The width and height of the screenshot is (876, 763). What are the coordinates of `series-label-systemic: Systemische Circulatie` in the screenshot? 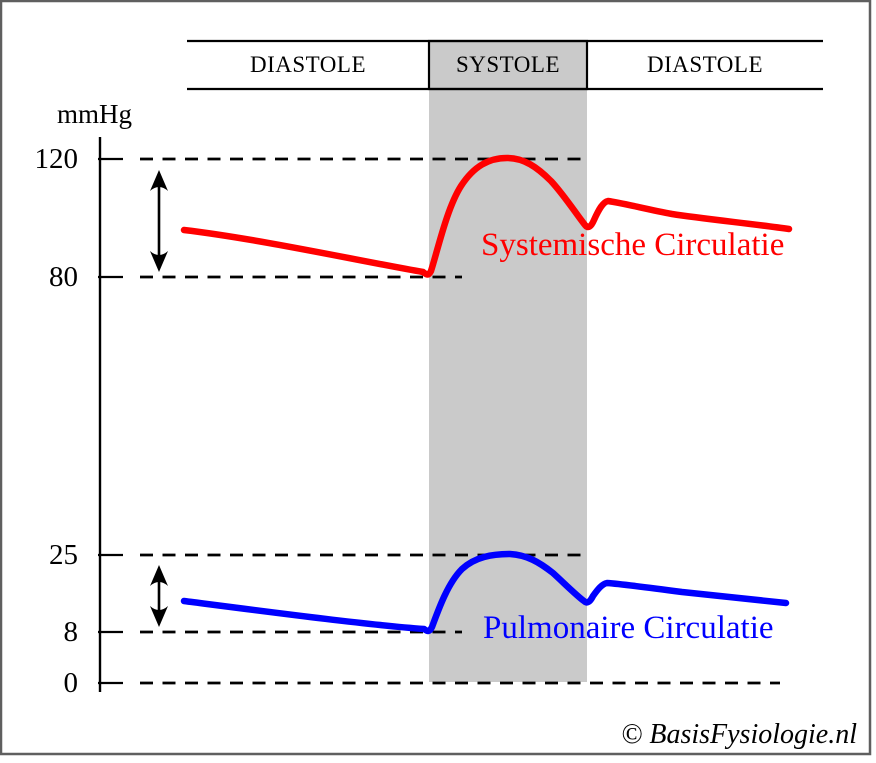 It's located at (633, 245).